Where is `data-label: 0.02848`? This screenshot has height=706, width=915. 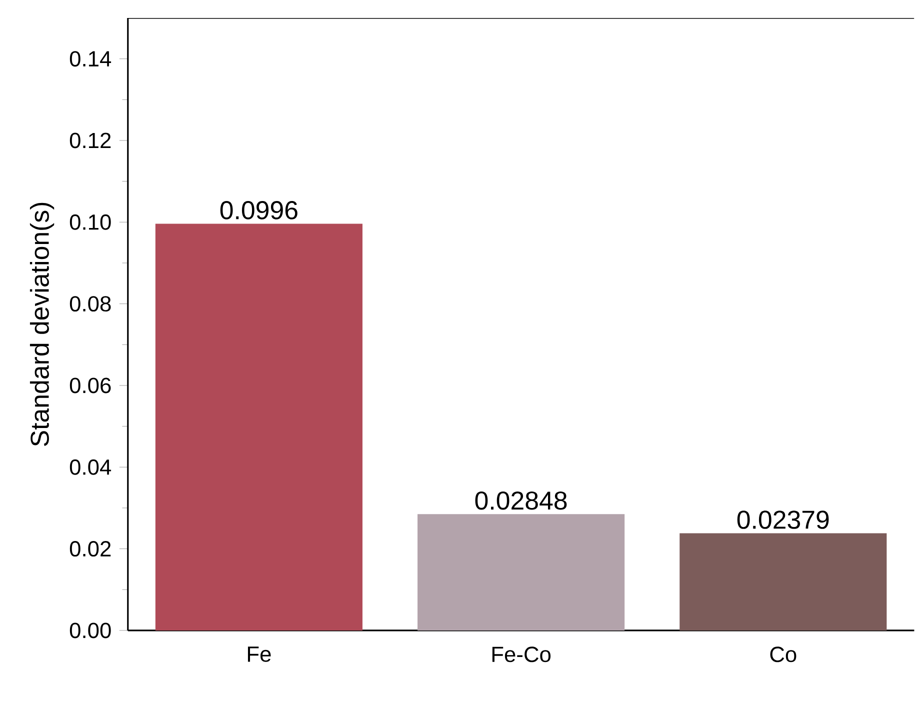
data-label: 0.02848 is located at coordinates (521, 500).